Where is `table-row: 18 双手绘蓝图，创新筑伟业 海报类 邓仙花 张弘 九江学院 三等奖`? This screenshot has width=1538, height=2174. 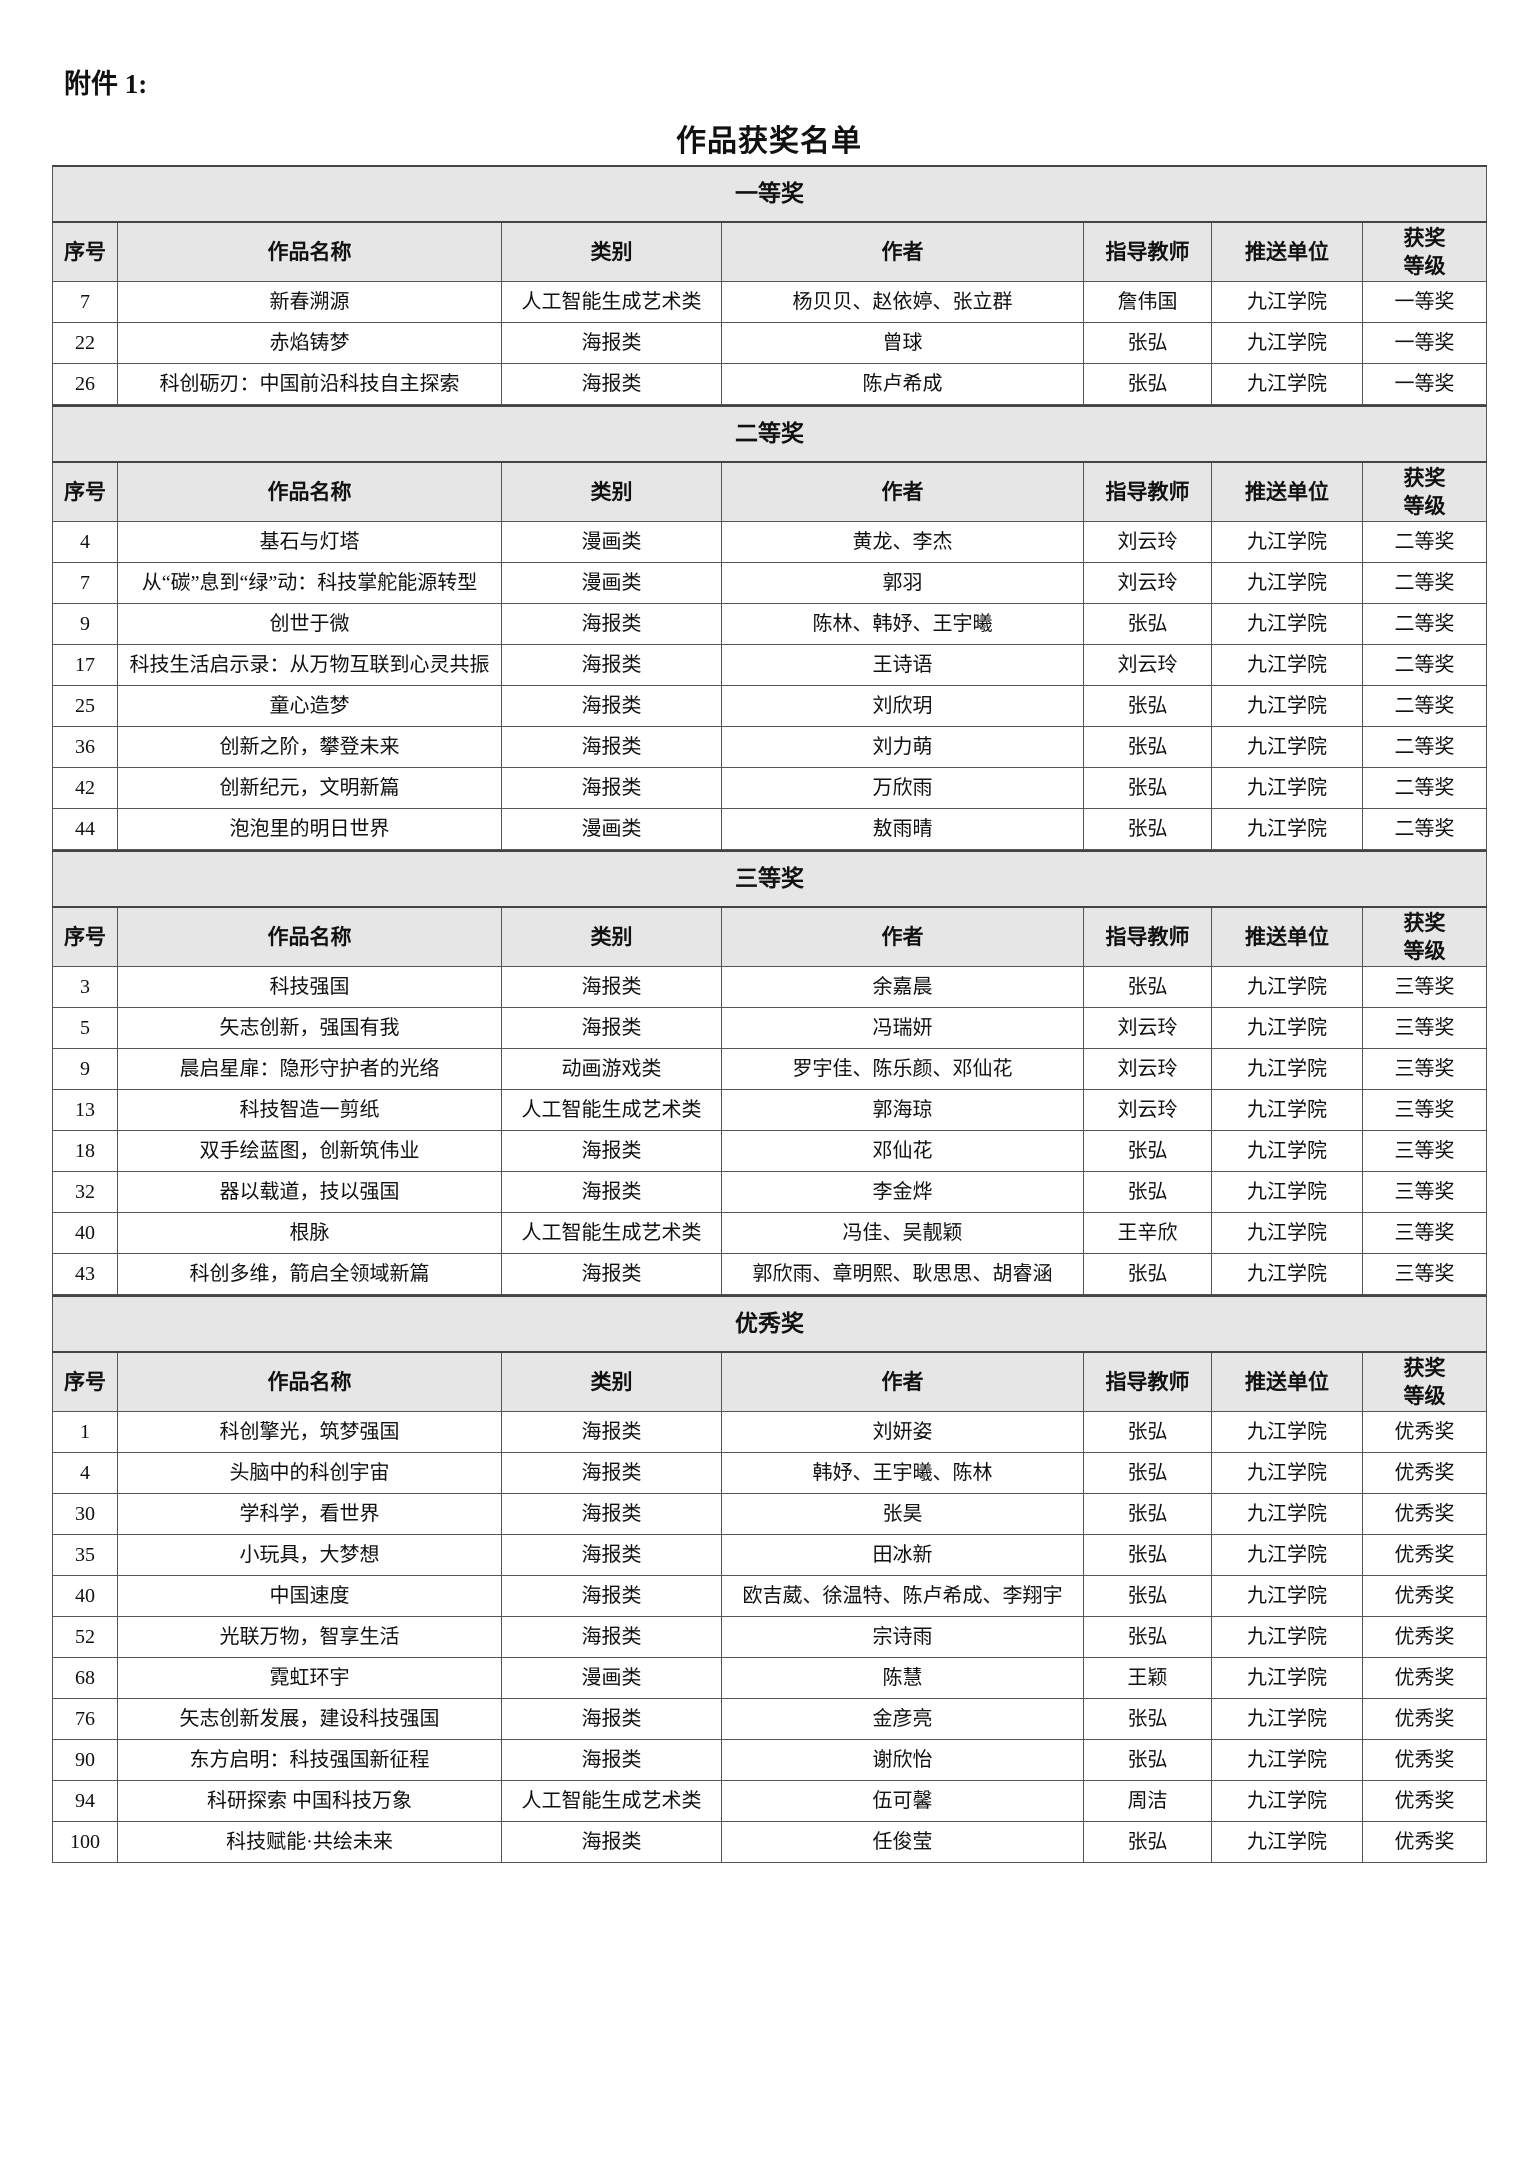 table-row: 18 双手绘蓝图，创新筑伟业 海报类 邓仙花 张弘 九江学院 三等奖 is located at coordinates (770, 1151).